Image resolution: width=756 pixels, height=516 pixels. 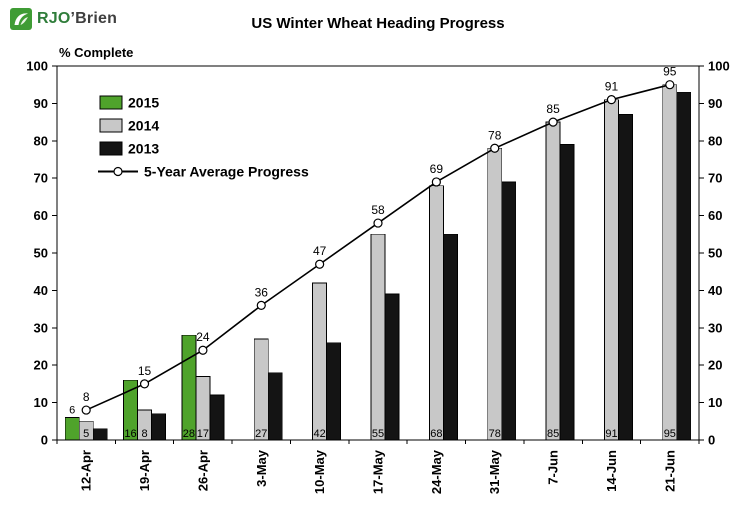 What do you see at coordinates (715, 327) in the screenshot?
I see `y-axis-label-right: 30` at bounding box center [715, 327].